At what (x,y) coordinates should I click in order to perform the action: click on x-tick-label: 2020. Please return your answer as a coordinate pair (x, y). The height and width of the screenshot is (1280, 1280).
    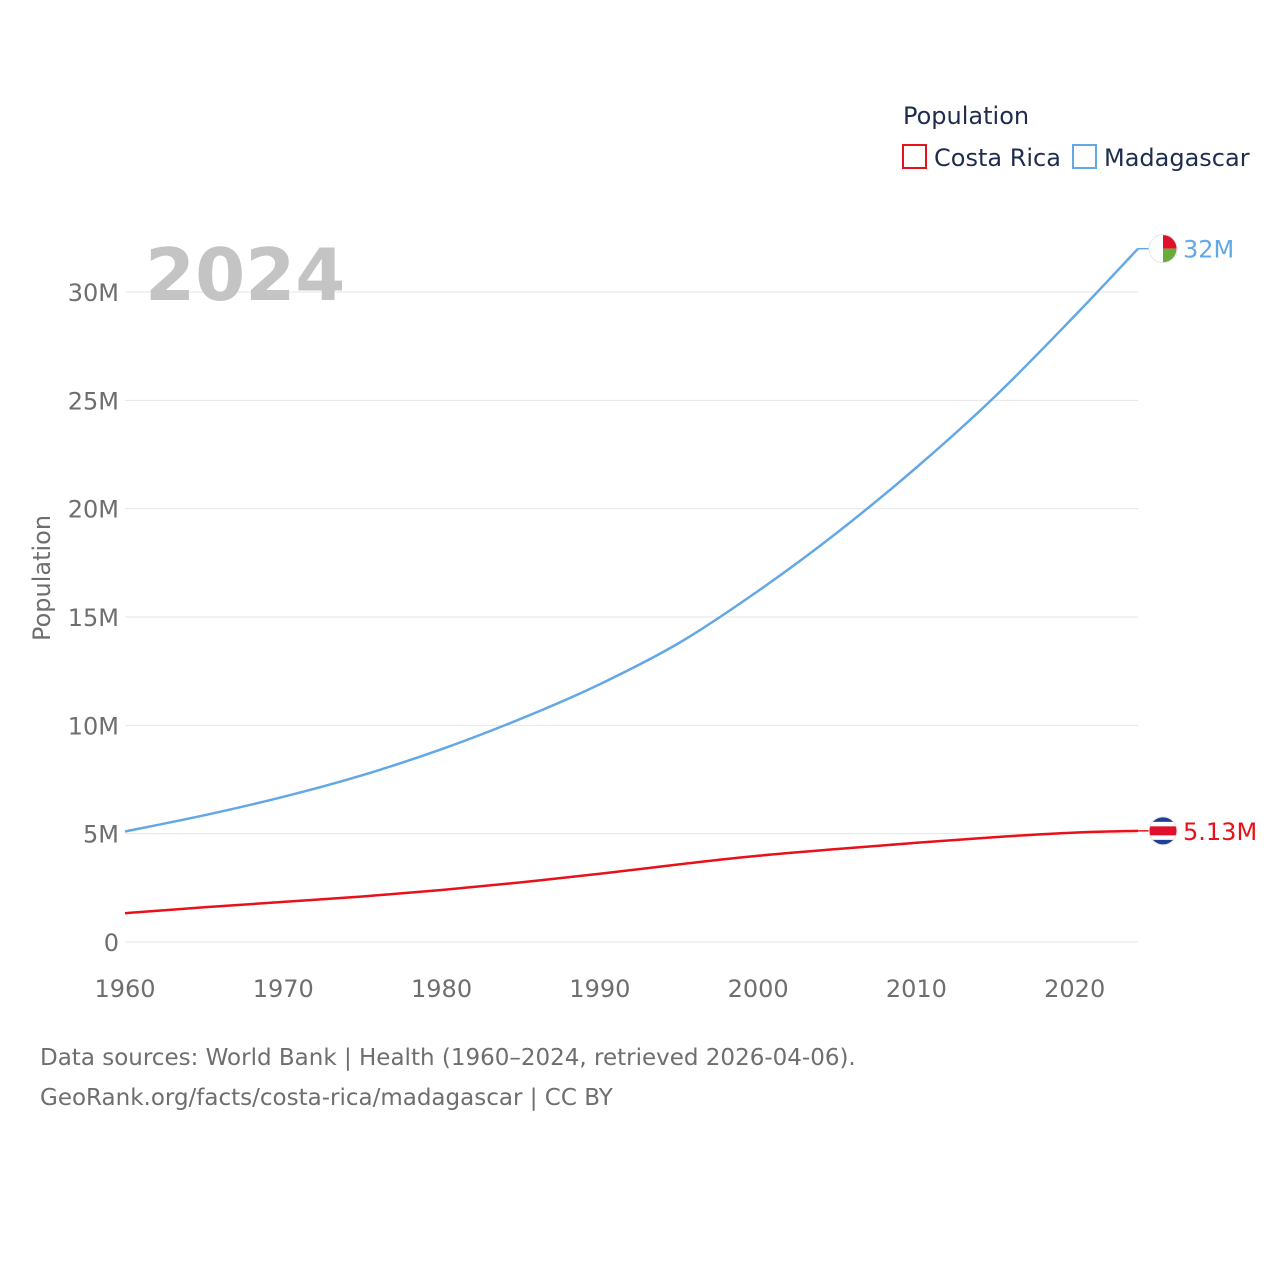
    Looking at the image, I should click on (1074, 989).